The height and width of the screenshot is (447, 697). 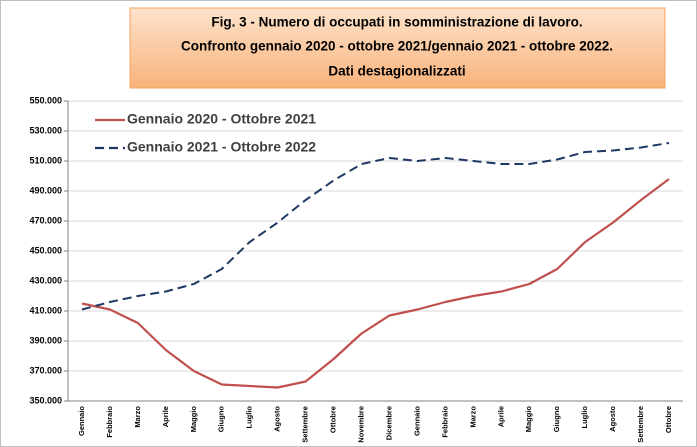 I want to click on y-tick-label: 450.000, so click(x=45, y=250).